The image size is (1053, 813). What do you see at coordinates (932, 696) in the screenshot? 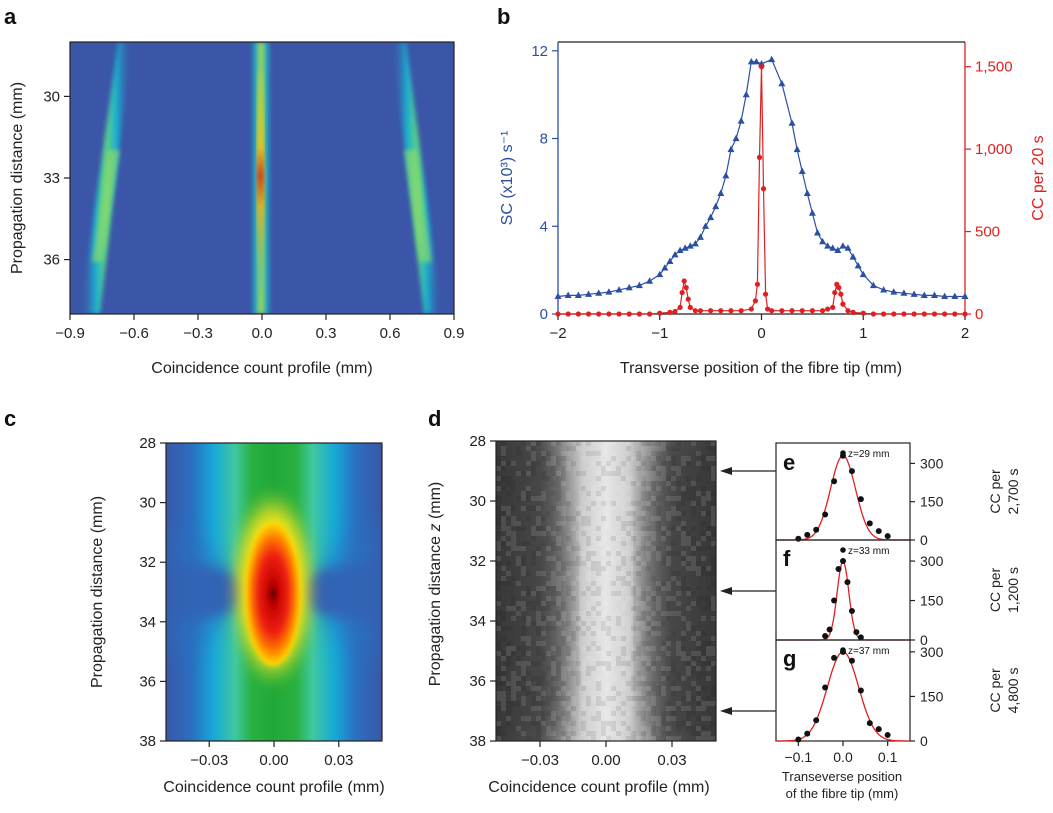
I see `y-tick-label: 150` at bounding box center [932, 696].